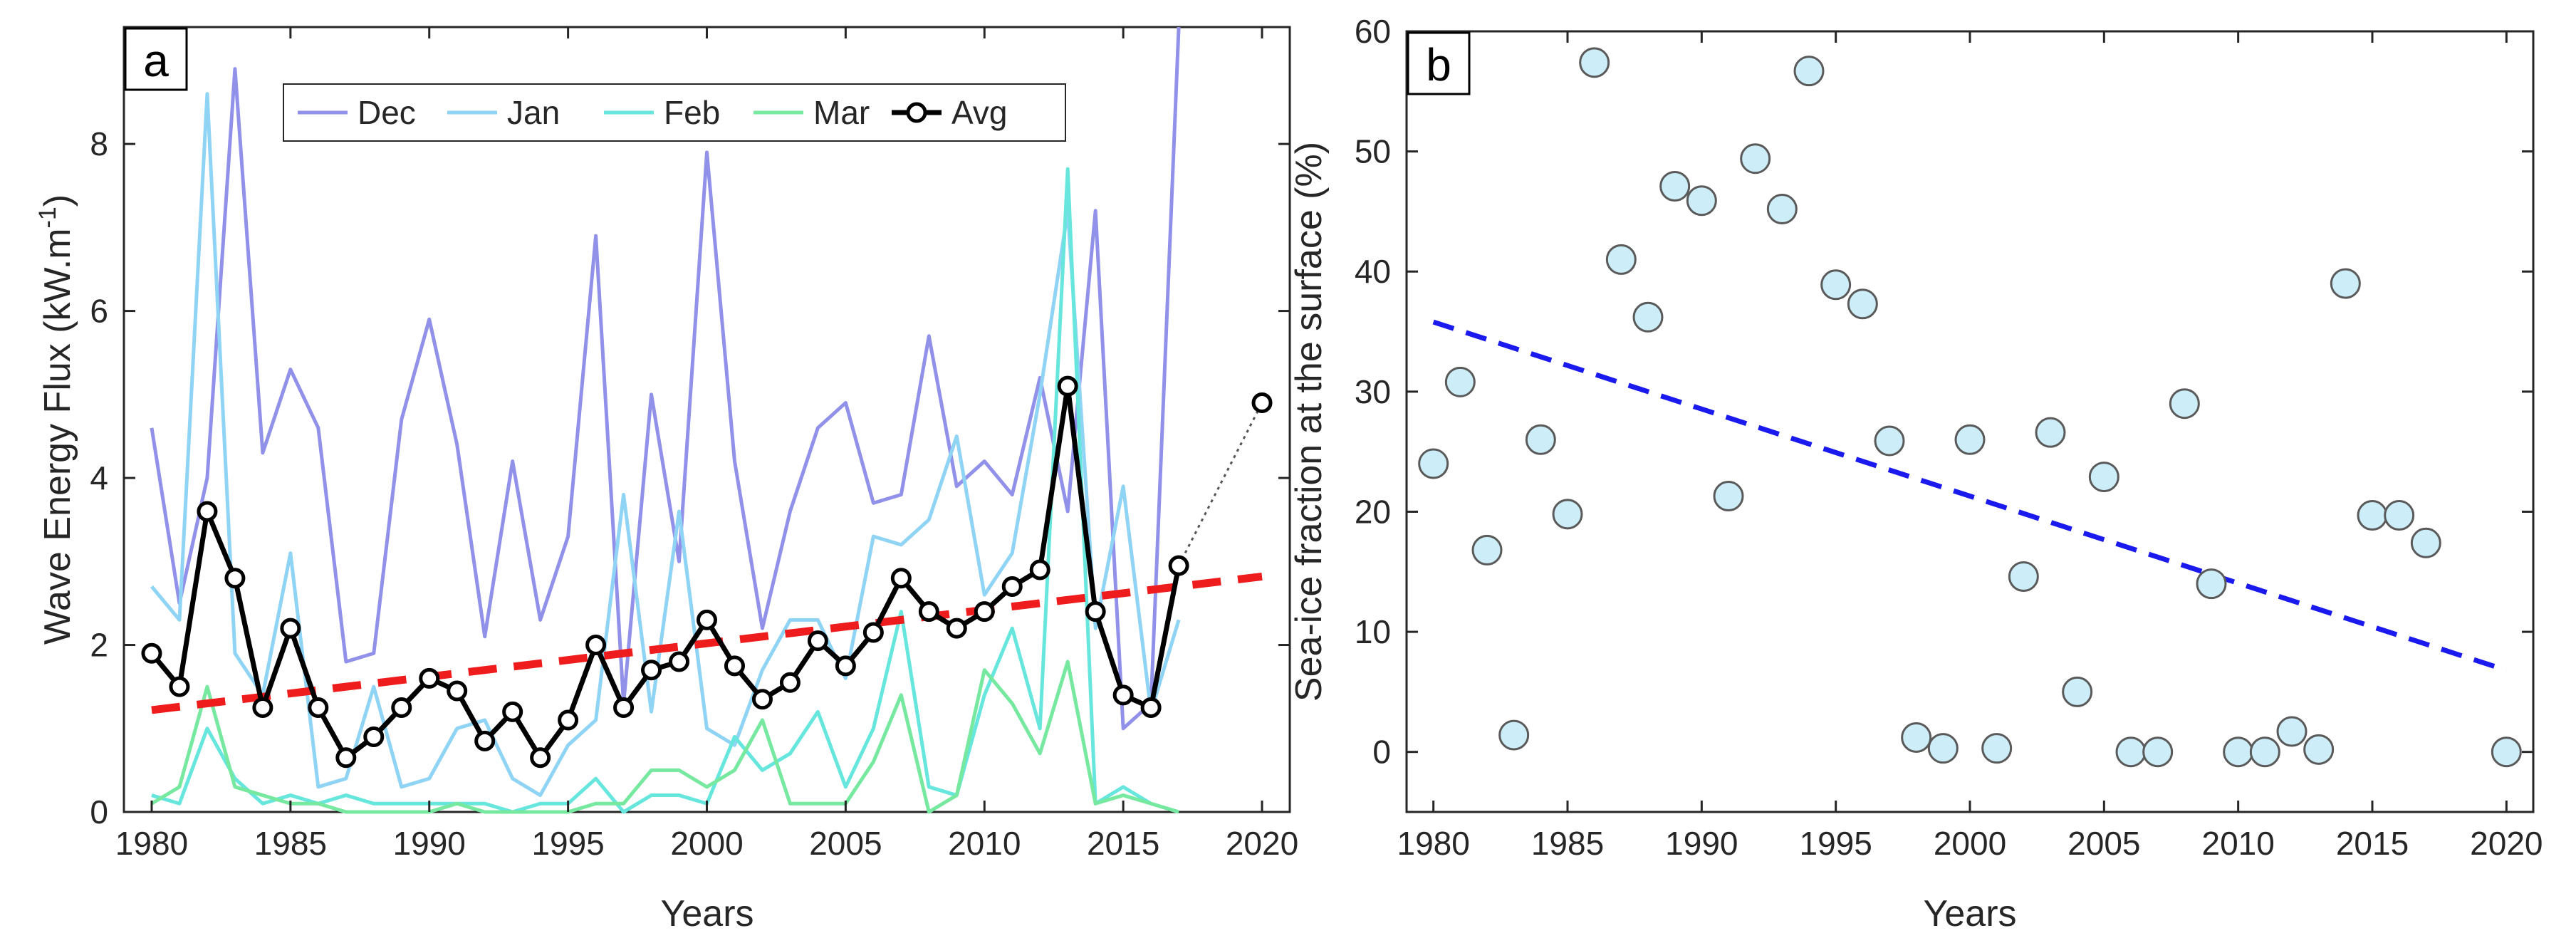  Describe the element at coordinates (1373, 31) in the screenshot. I see `y-tick-label: 60` at that location.